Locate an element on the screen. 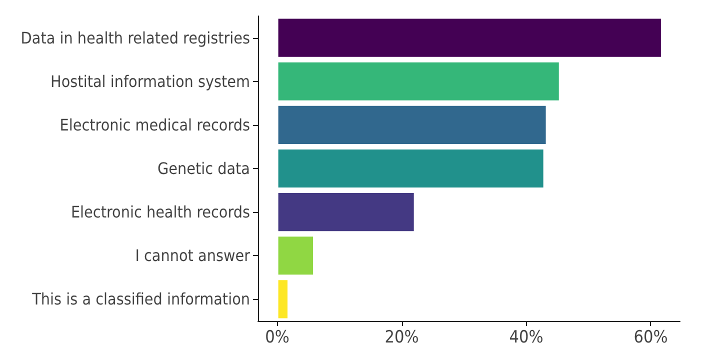 This screenshot has width=708, height=363. y-tick-label: Electronic medical records is located at coordinates (155, 124).